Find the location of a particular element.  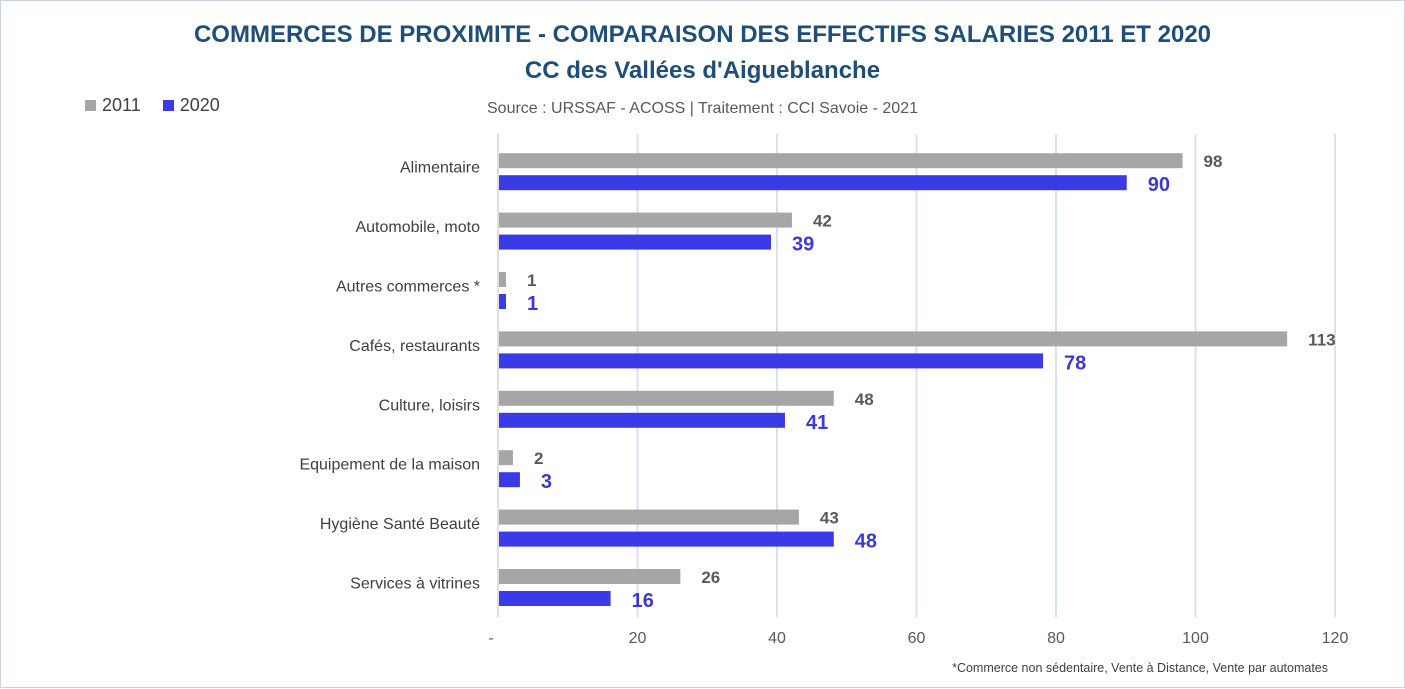

legend-swatch-2011 is located at coordinates (90, 105).